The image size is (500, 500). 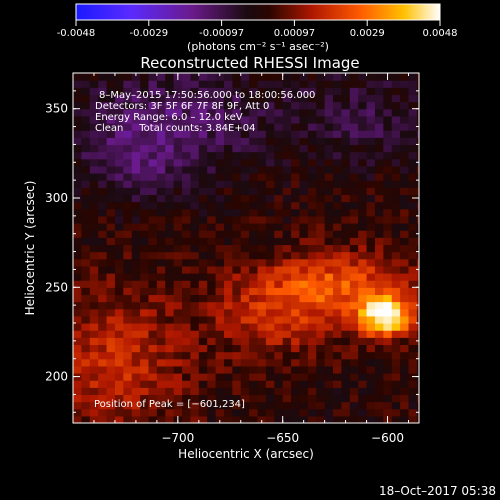 What do you see at coordinates (207, 95) in the screenshot?
I see `annotation-time-range: 8–May–2015 17:50:56.000 to 18:00:56.000` at bounding box center [207, 95].